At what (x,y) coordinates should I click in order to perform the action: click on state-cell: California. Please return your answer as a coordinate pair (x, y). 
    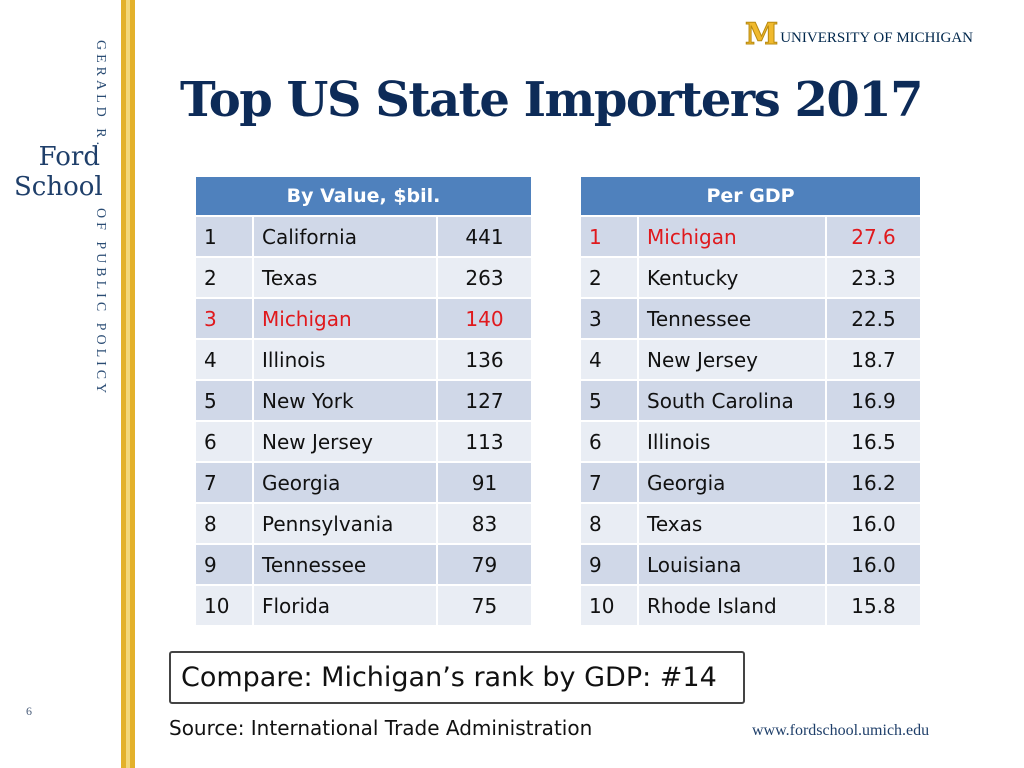
    Looking at the image, I should click on (345, 236).